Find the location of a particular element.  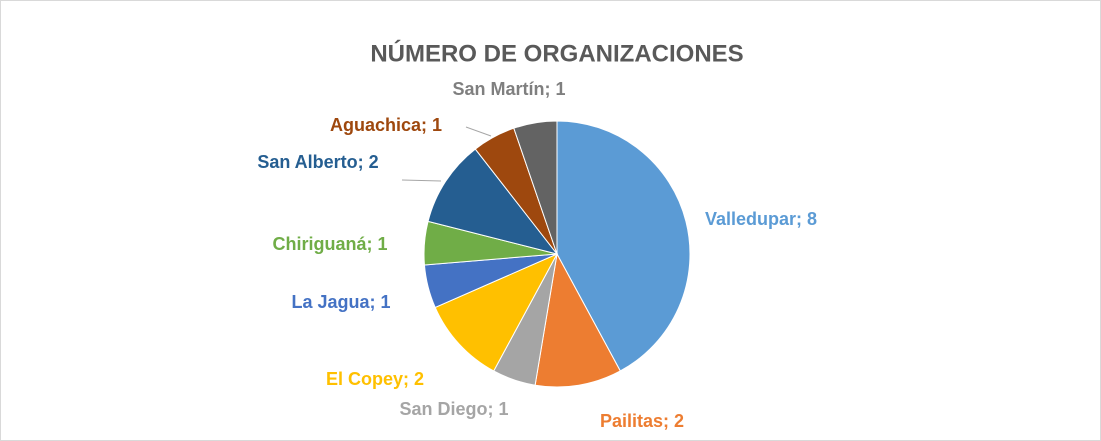

data-label: Aguachica; 1 is located at coordinates (386, 125).